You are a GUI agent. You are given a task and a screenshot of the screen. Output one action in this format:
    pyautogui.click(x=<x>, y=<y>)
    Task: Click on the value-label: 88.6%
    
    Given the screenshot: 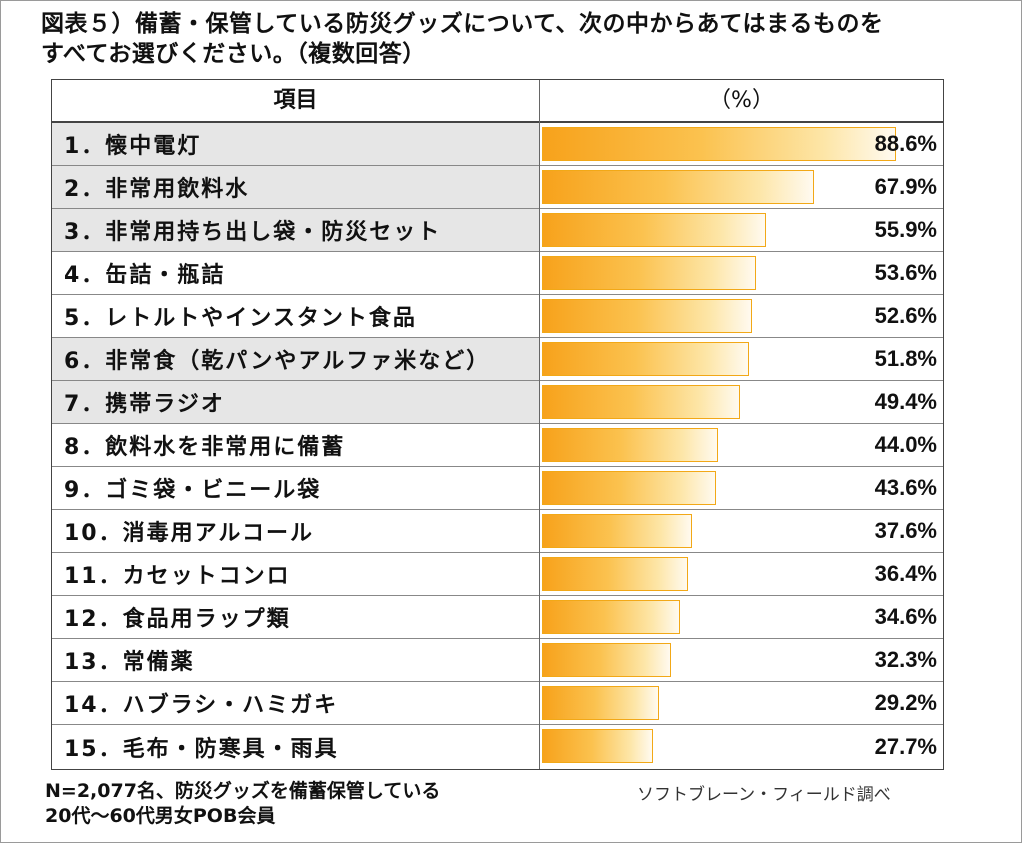 What is the action you would take?
    pyautogui.click(x=905, y=143)
    